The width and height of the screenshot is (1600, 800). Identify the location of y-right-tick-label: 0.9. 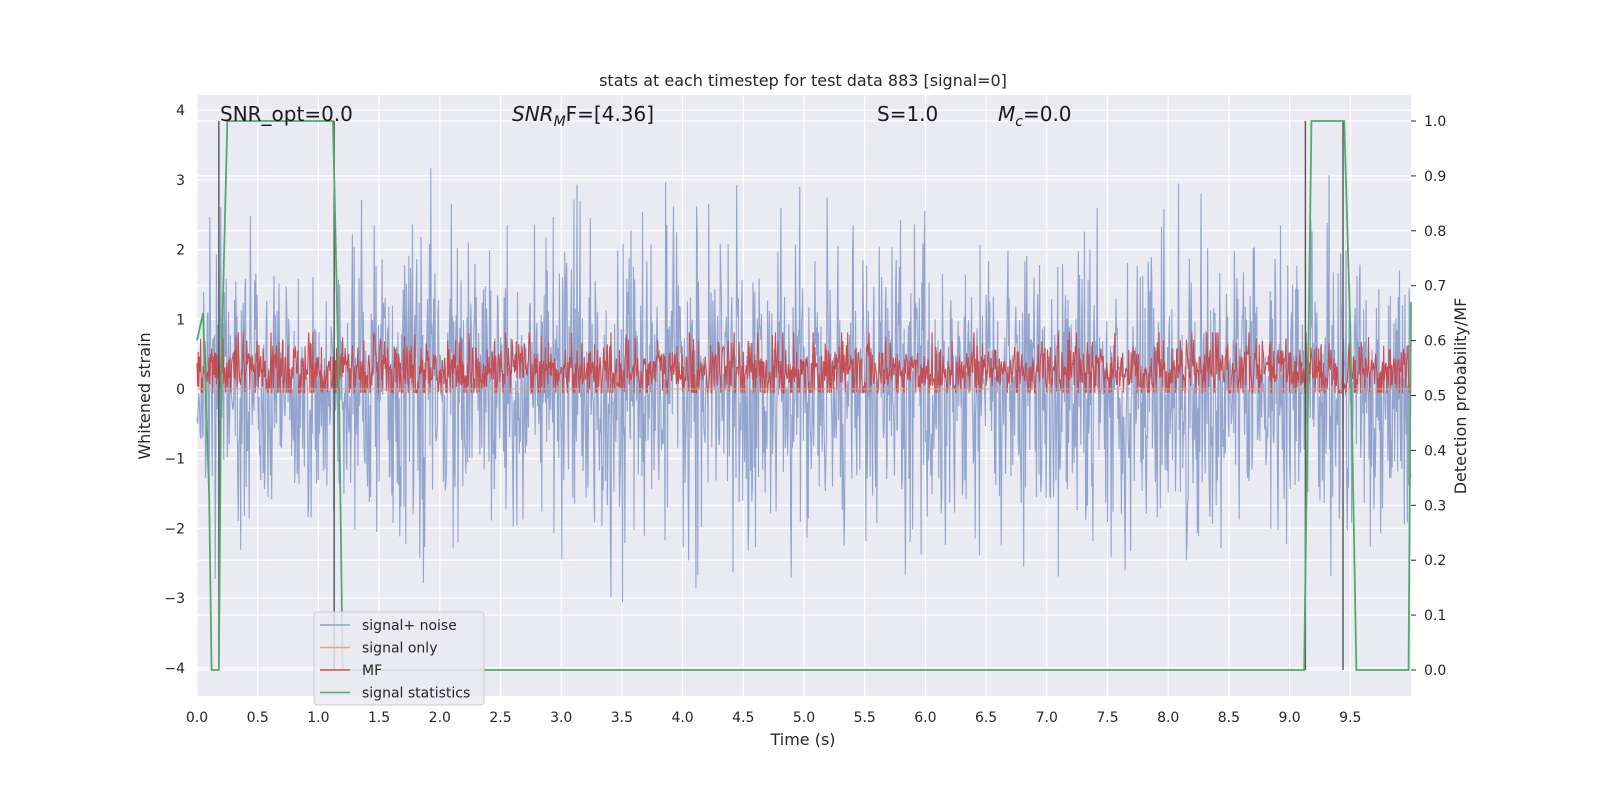
(1435, 177).